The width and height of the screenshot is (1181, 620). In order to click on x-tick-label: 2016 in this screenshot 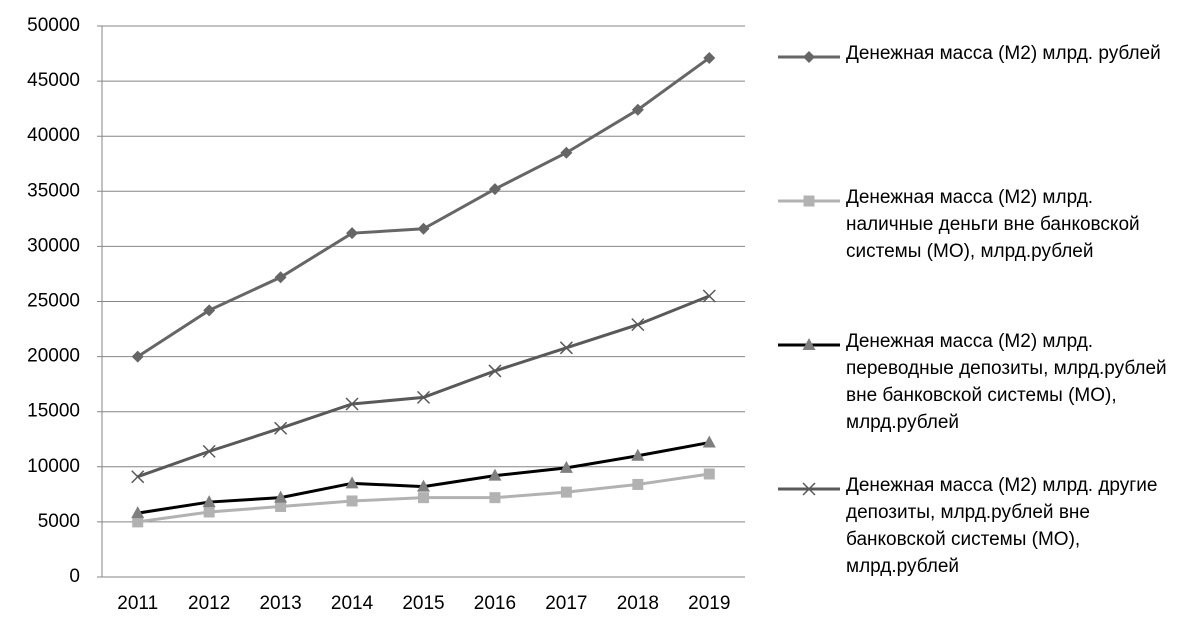, I will do `click(495, 603)`.